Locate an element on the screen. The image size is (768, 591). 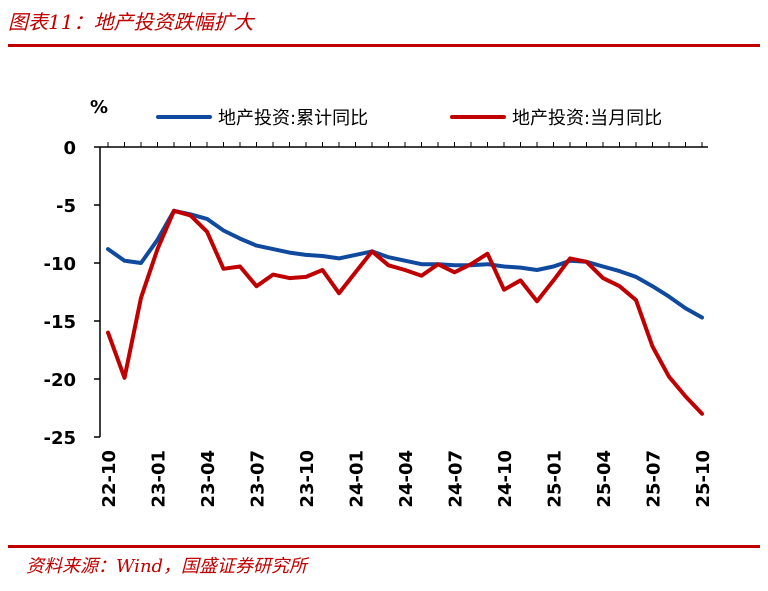
figure-title: 图表11：地产投资跌幅扩大 is located at coordinates (131, 22).